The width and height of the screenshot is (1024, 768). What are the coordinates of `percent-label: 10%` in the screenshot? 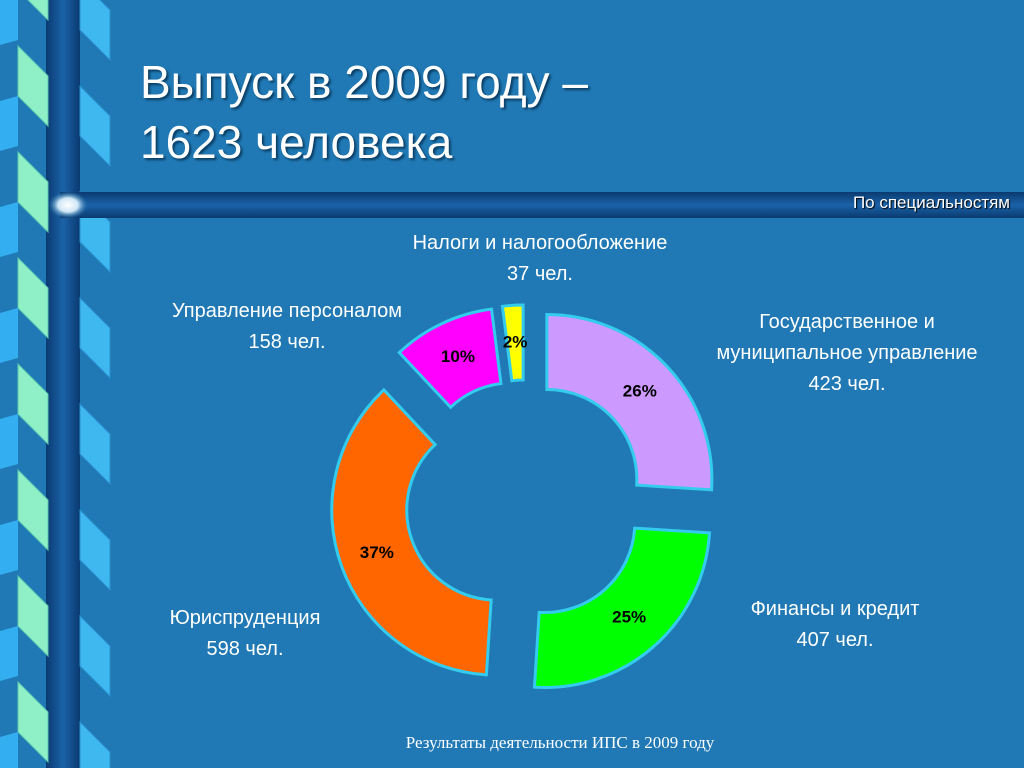 It's located at (458, 356).